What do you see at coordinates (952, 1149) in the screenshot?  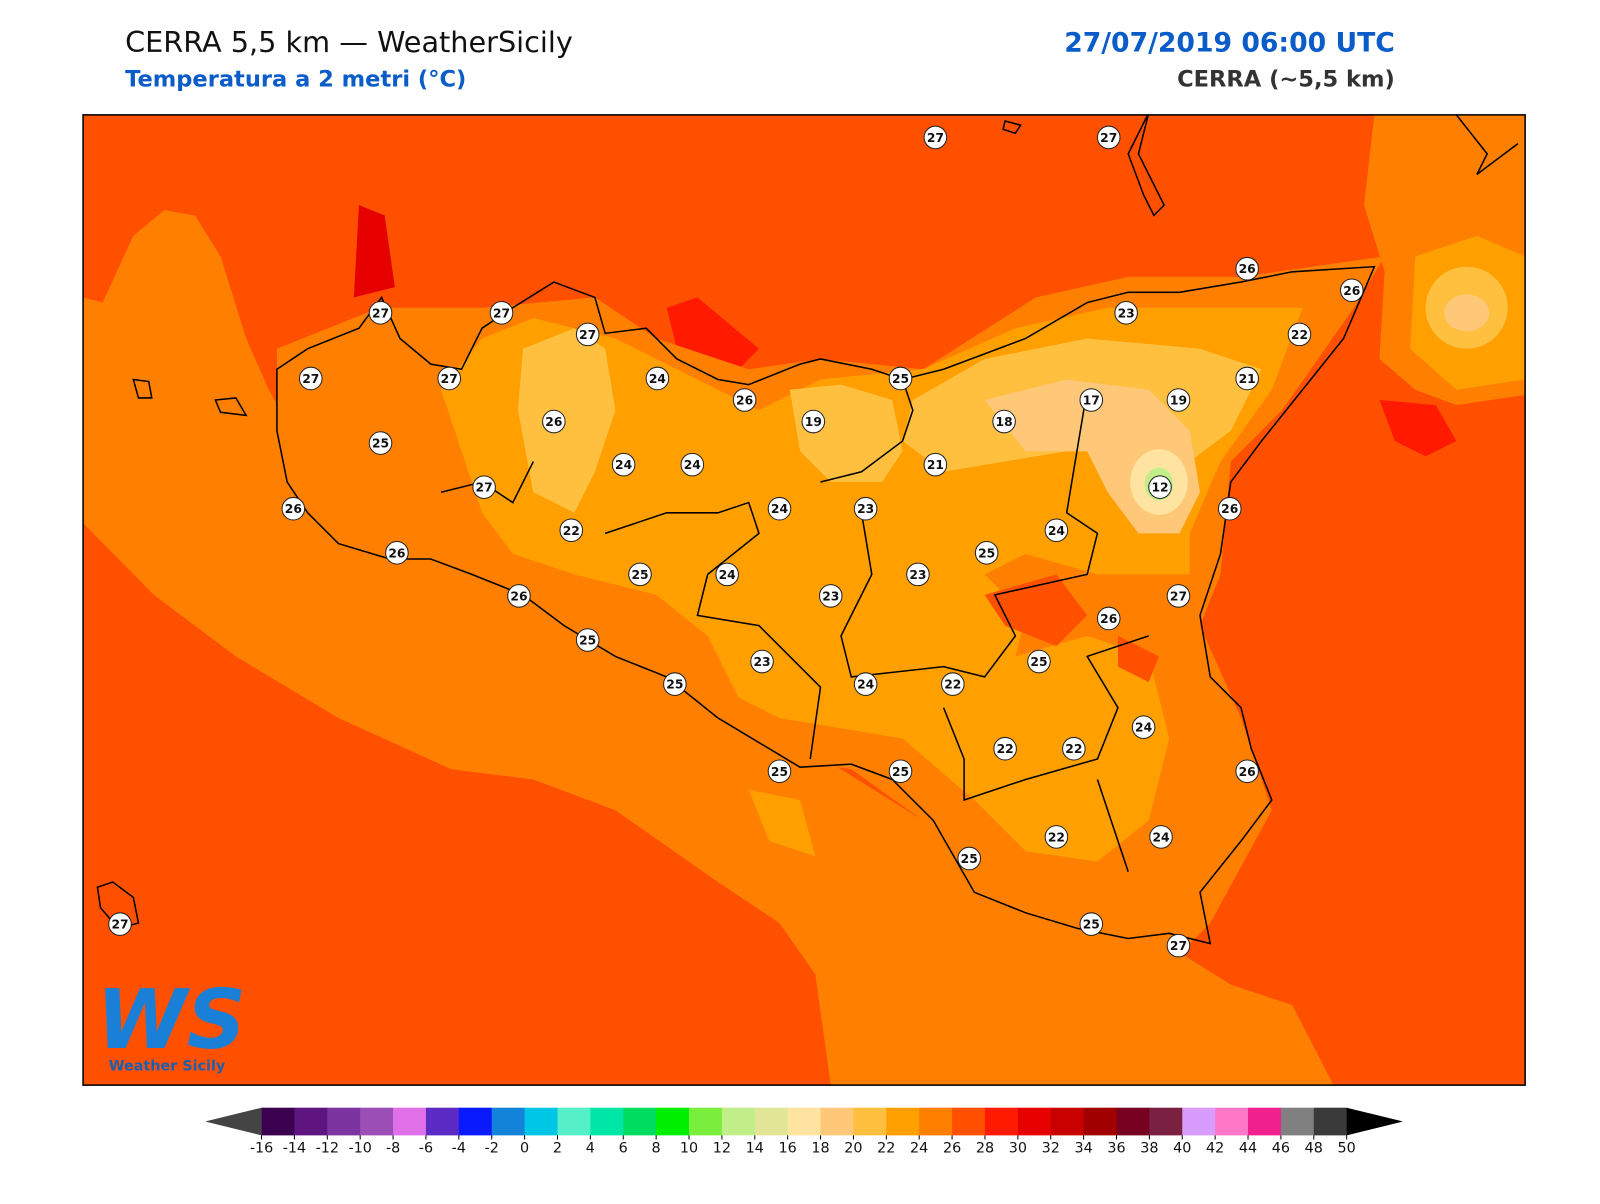 I see `colorbar-tick-label: 26` at bounding box center [952, 1149].